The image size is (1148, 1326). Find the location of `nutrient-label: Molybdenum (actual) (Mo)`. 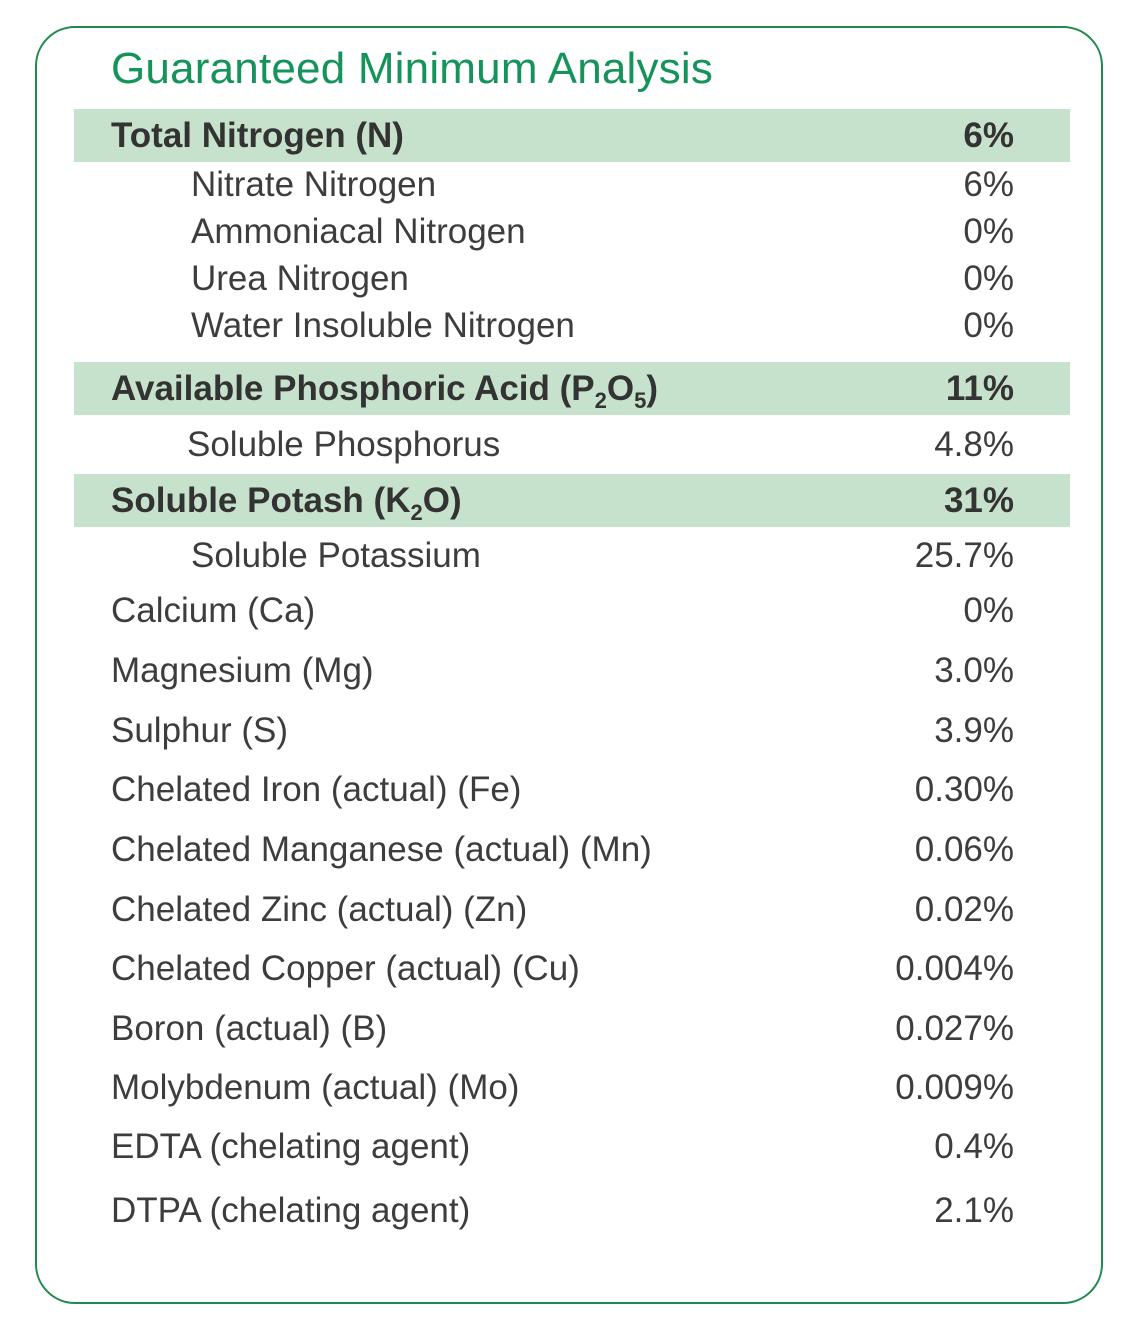

nutrient-label: Molybdenum (actual) (Mo) is located at coordinates (315, 1087).